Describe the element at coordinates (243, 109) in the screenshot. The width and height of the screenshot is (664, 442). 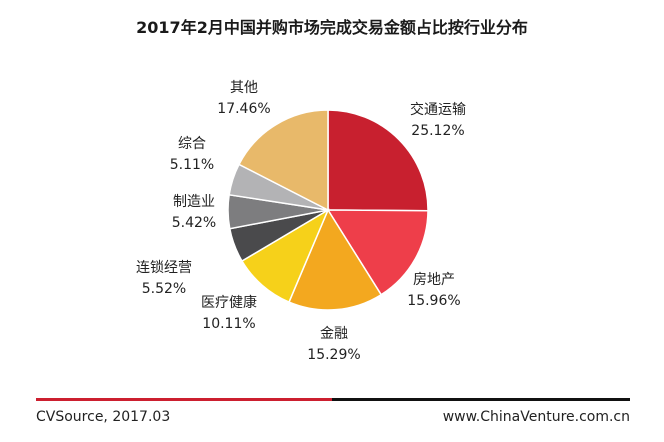
I see `slice-label-value-8: 17.46%` at that location.